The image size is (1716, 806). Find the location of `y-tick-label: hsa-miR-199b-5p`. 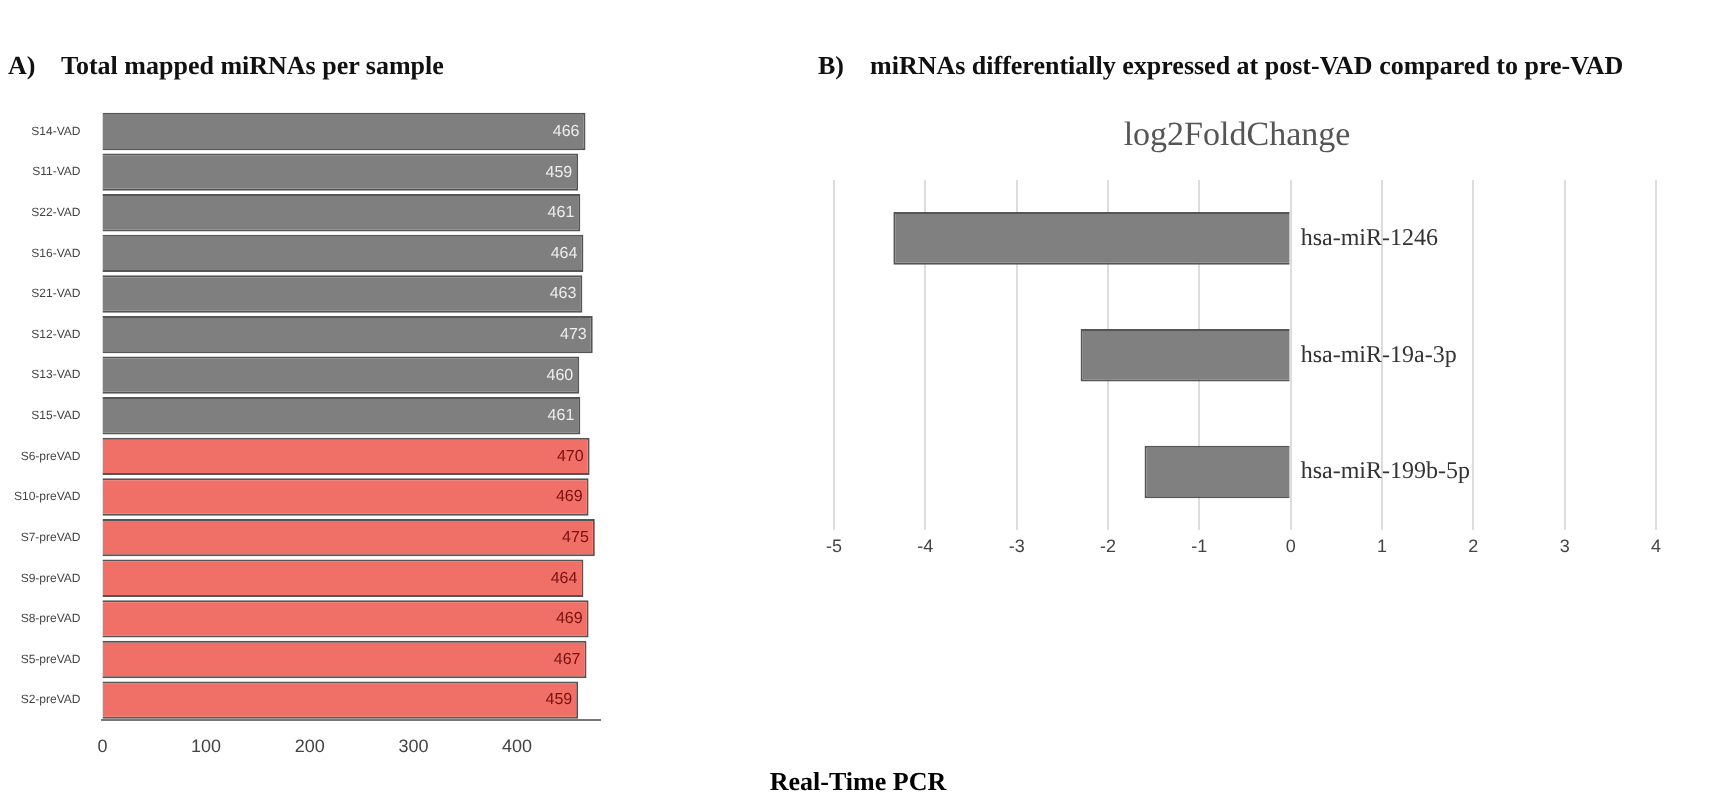

y-tick-label: hsa-miR-199b-5p is located at coordinates (1385, 470).